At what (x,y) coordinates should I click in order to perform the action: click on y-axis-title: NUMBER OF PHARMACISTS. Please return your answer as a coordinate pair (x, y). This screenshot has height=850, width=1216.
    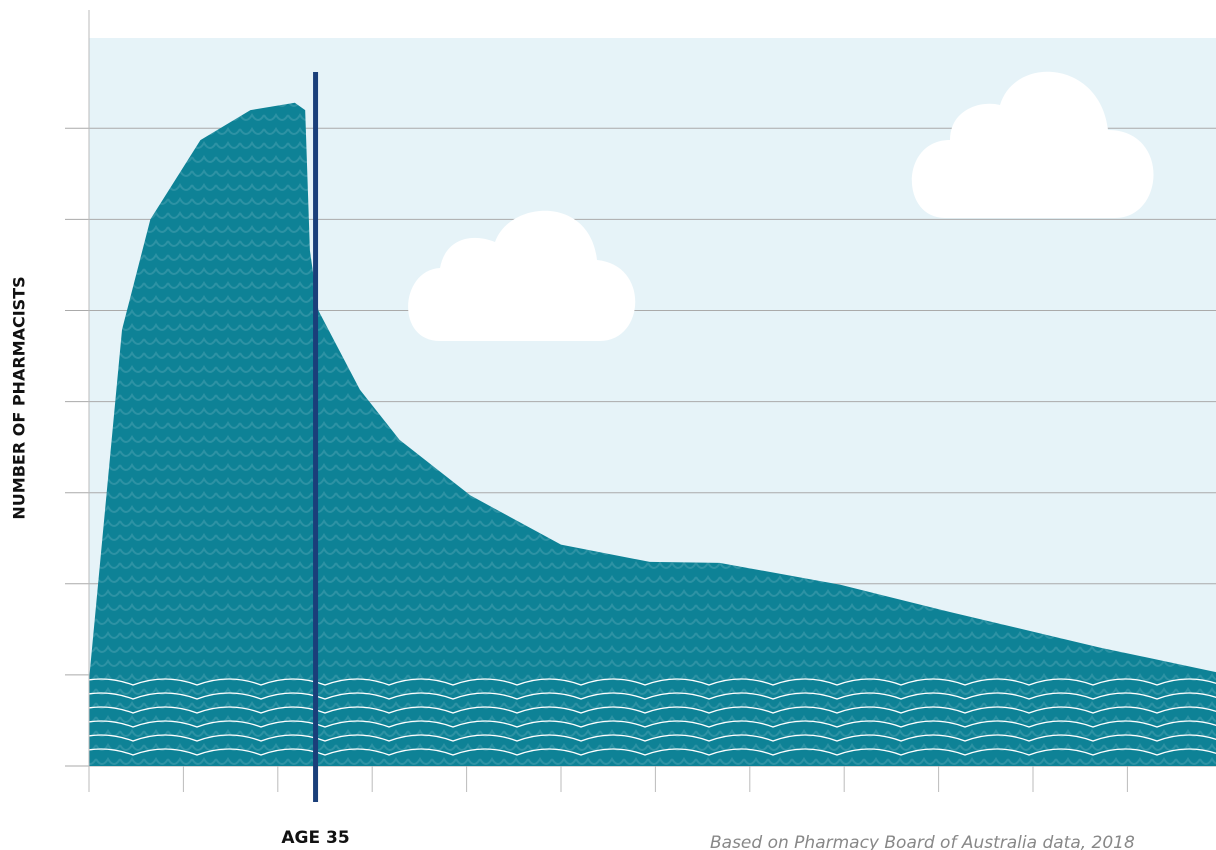
    Looking at the image, I should click on (19, 397).